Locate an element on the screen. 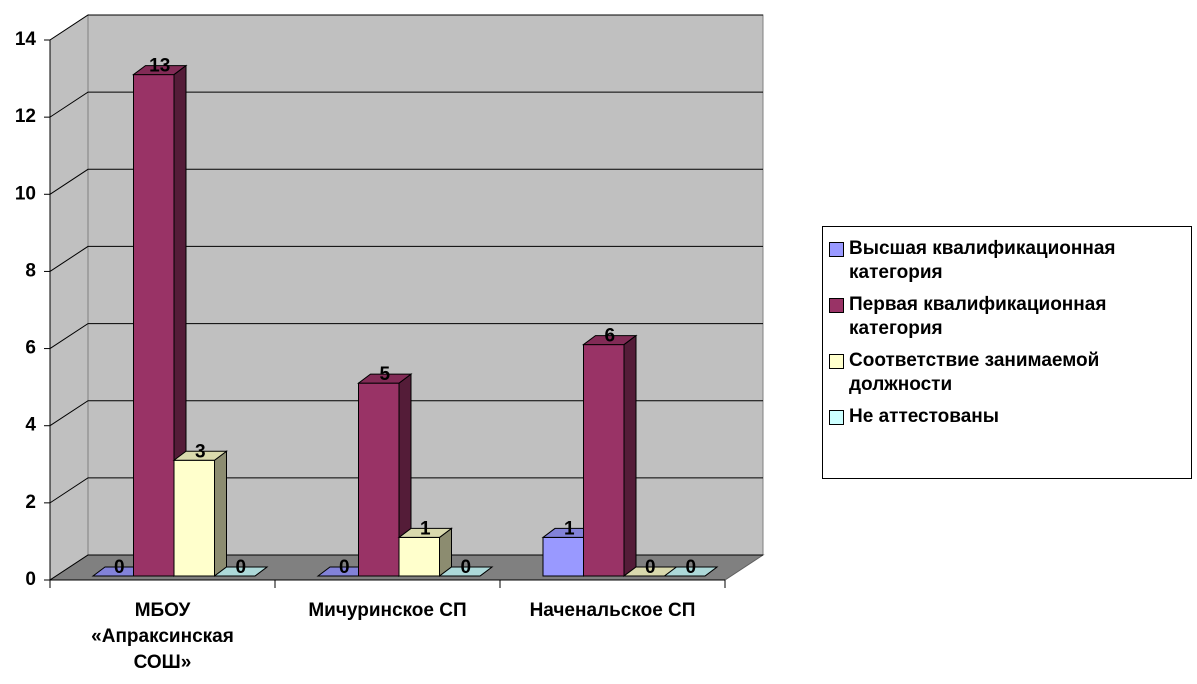  y-tick-label: 0 is located at coordinates (30, 579).